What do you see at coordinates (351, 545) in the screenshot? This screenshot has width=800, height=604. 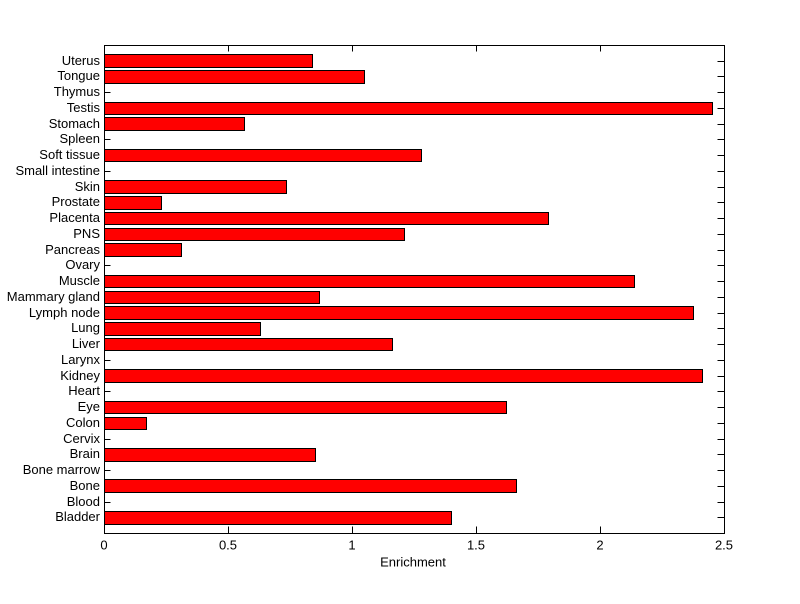 I see `svg-text: 1` at bounding box center [351, 545].